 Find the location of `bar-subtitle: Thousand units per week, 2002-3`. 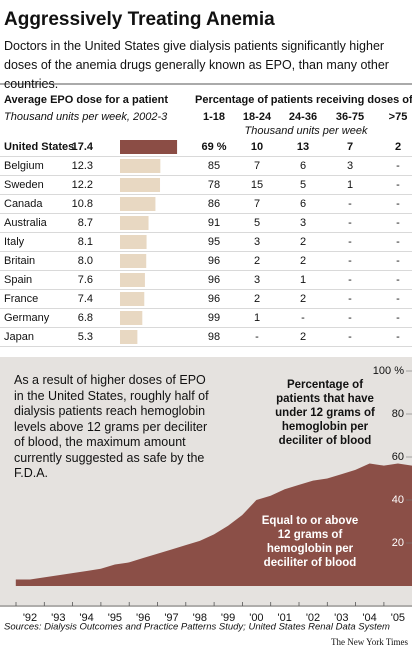

bar-subtitle: Thousand units per week, 2002-3 is located at coordinates (86, 117).